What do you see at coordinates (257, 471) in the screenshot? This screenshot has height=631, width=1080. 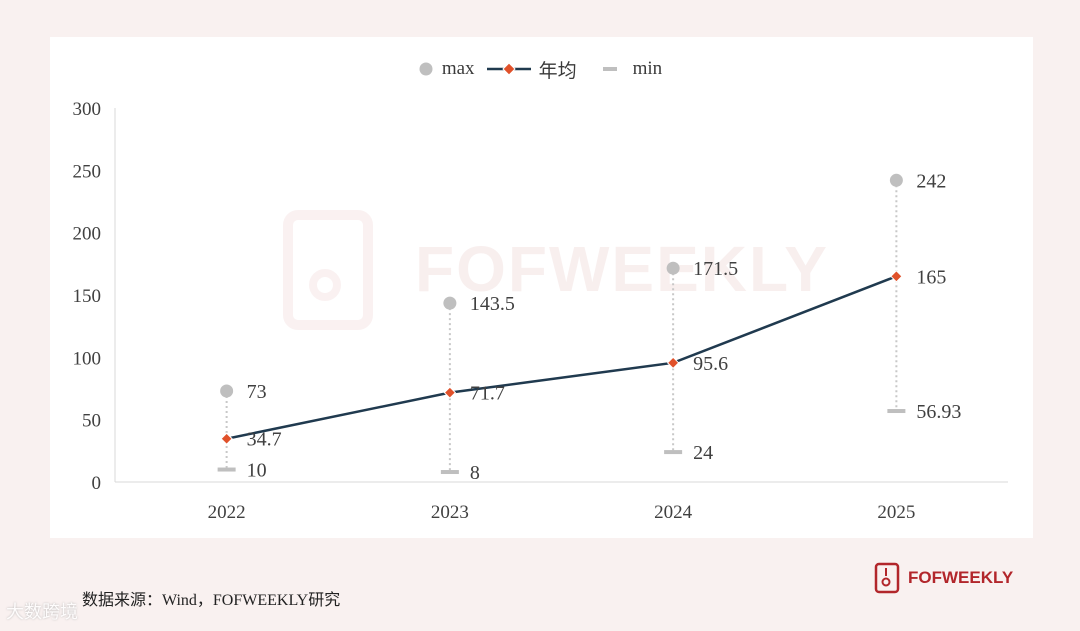 I see `min-data-label: 10` at bounding box center [257, 471].